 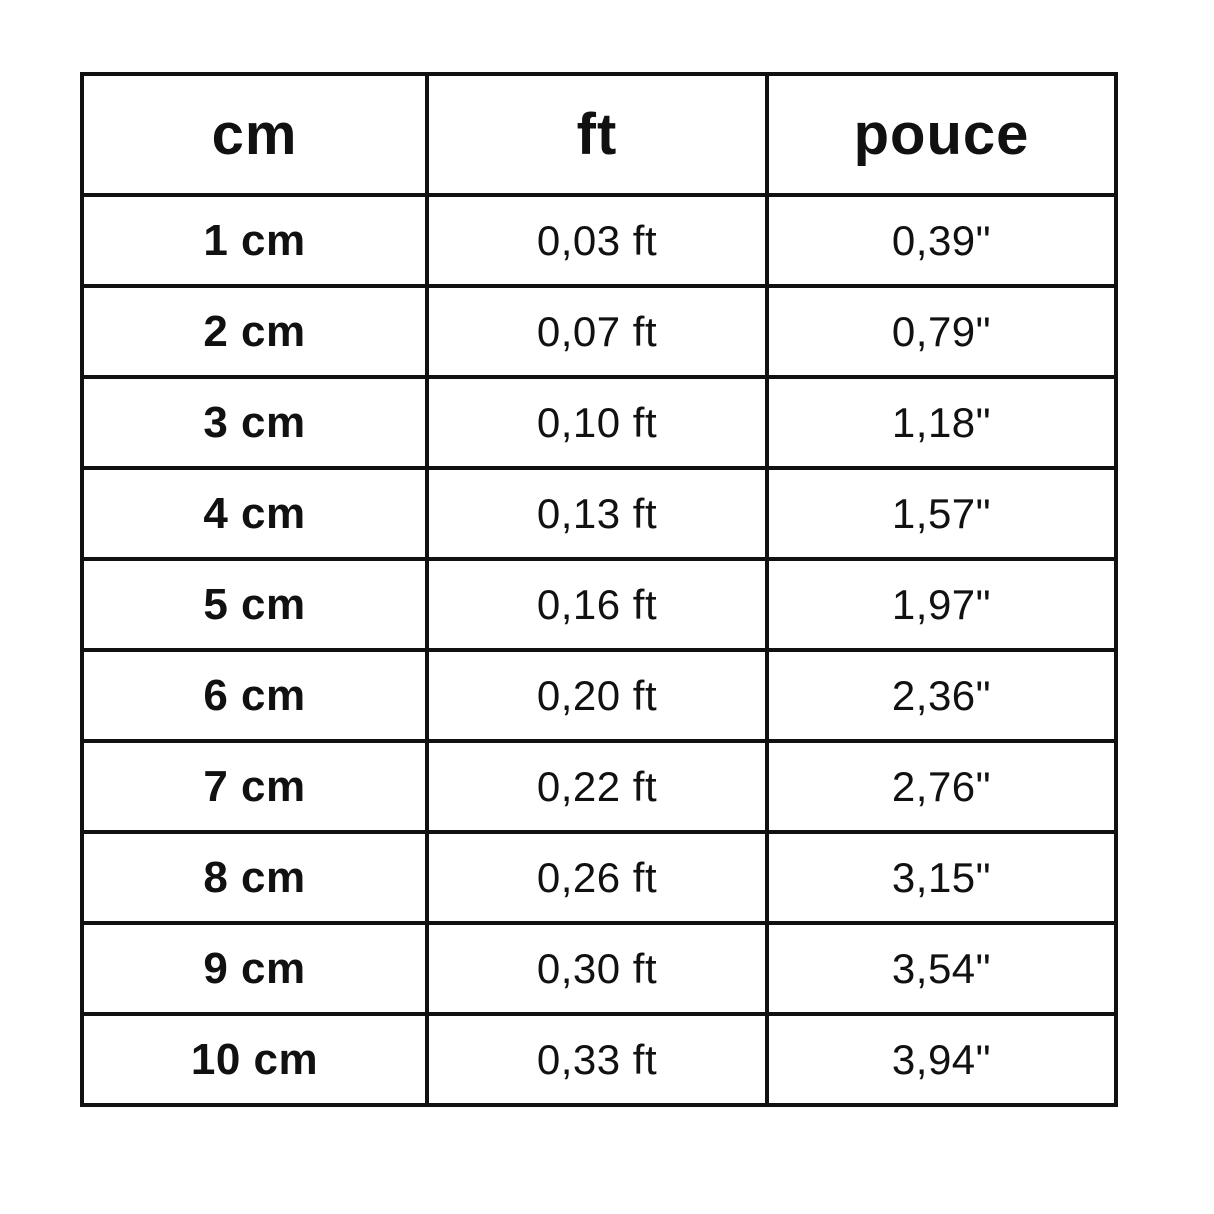 I want to click on pouce-value: 3,15", so click(x=941, y=877).